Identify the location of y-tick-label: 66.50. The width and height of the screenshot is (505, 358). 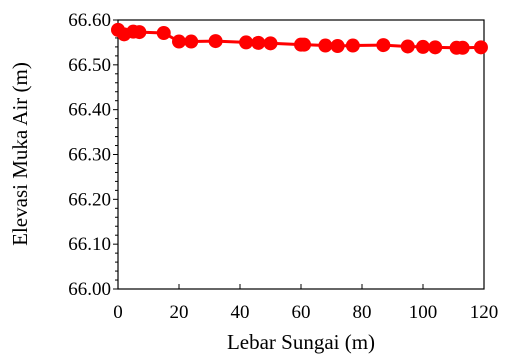
(89, 65).